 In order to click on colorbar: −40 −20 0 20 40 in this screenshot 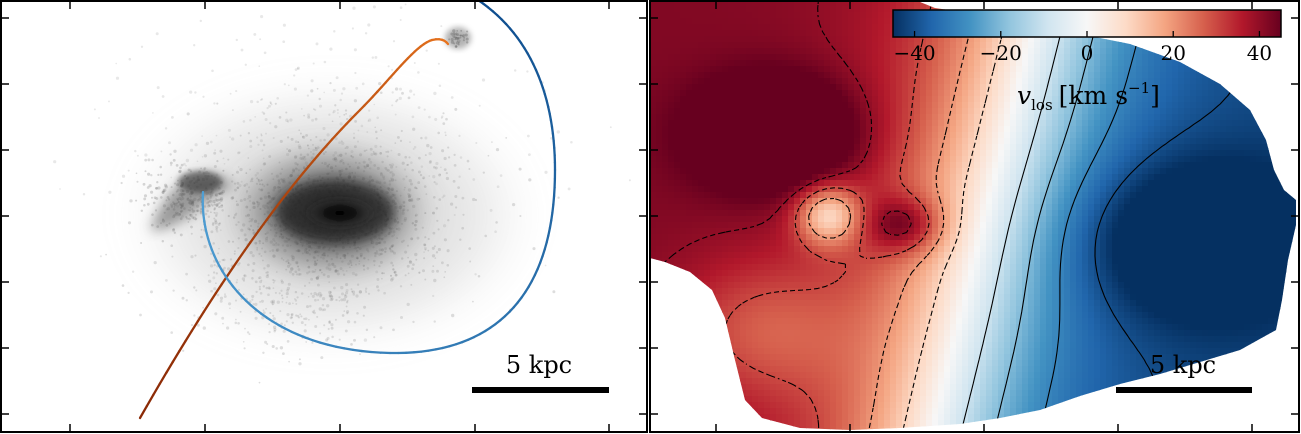, I will do `click(1087, 37)`.